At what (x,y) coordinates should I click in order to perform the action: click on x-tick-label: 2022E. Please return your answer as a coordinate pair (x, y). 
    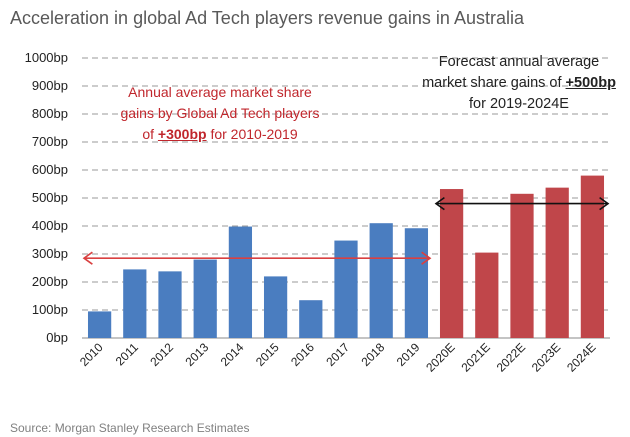
    Looking at the image, I should click on (511, 357).